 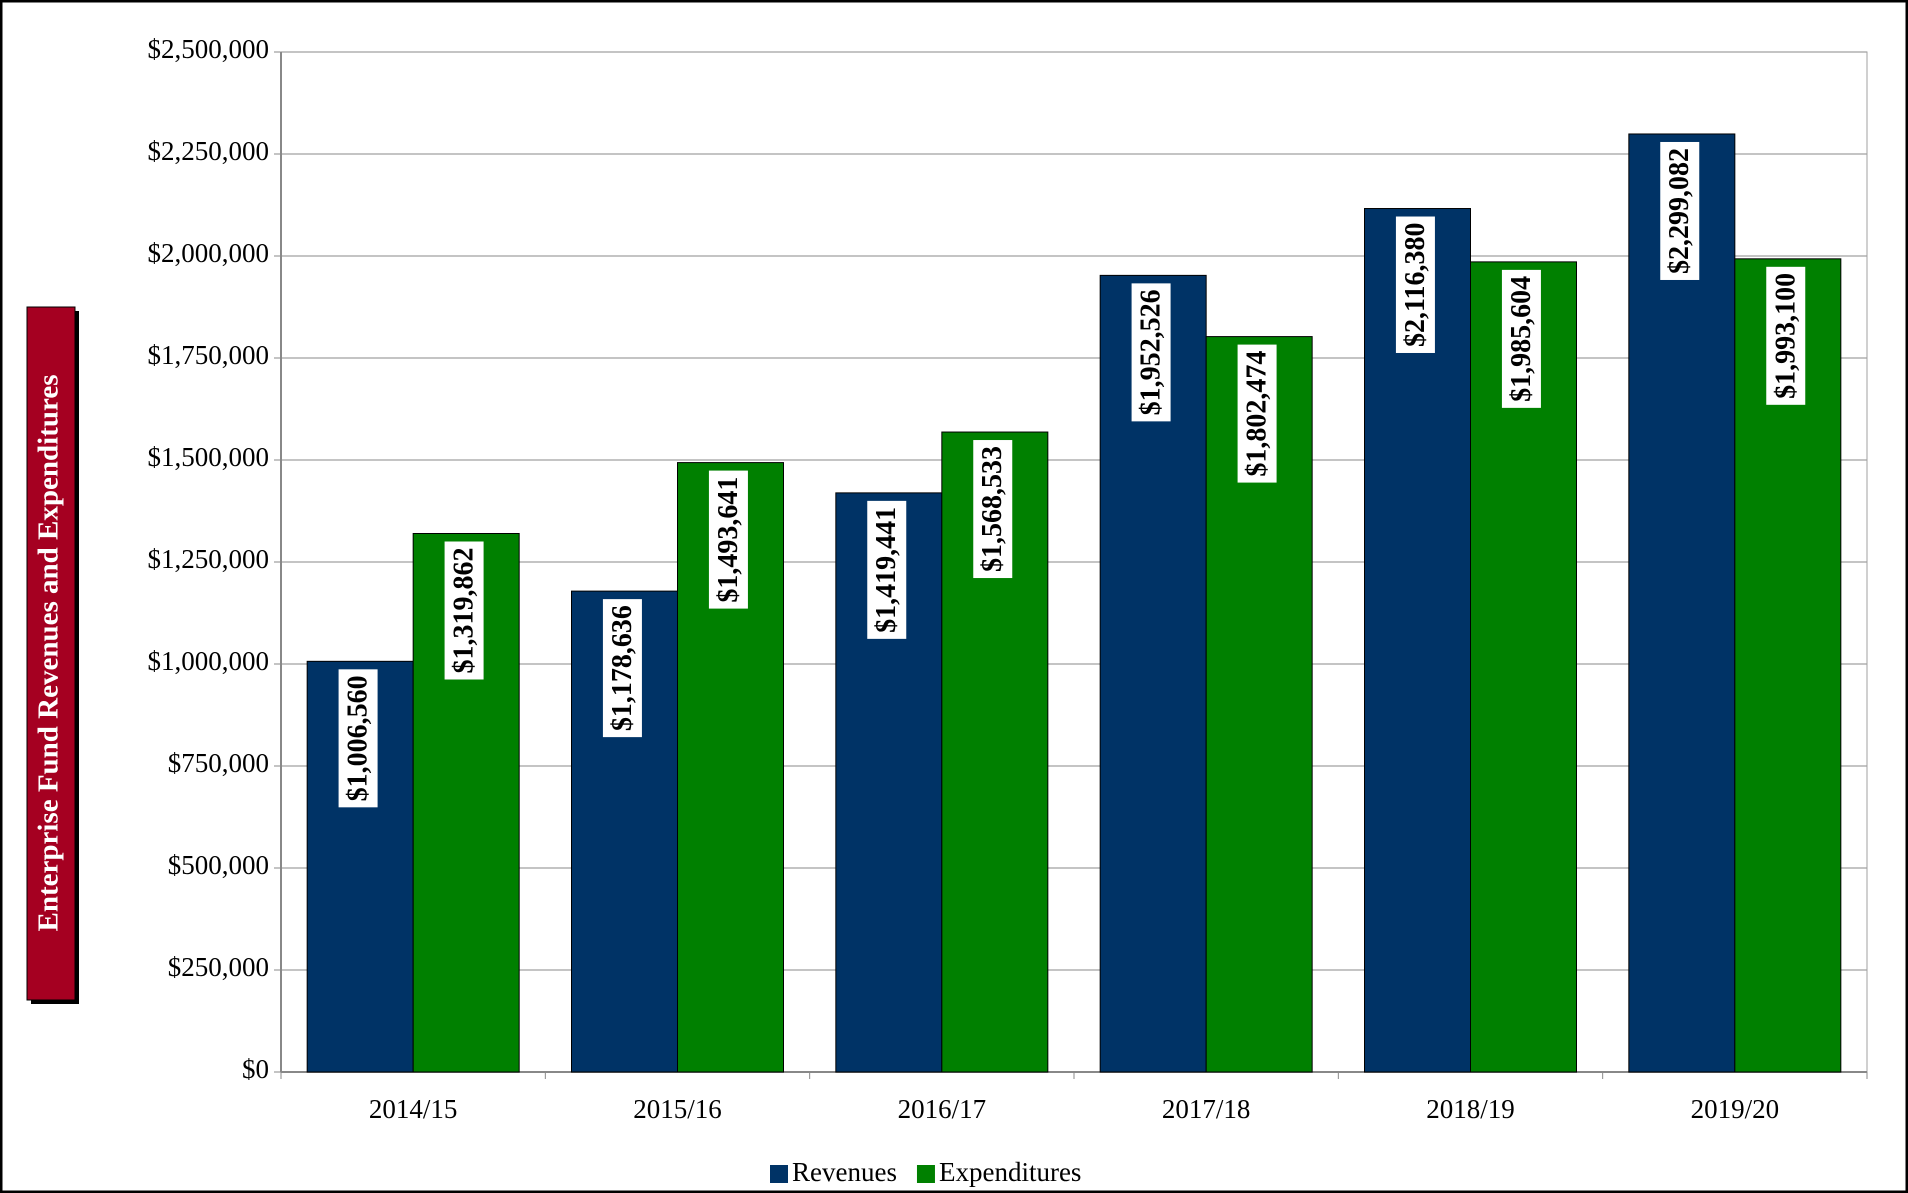 I want to click on value-label-text: $2,299,082, so click(x=1679, y=211).